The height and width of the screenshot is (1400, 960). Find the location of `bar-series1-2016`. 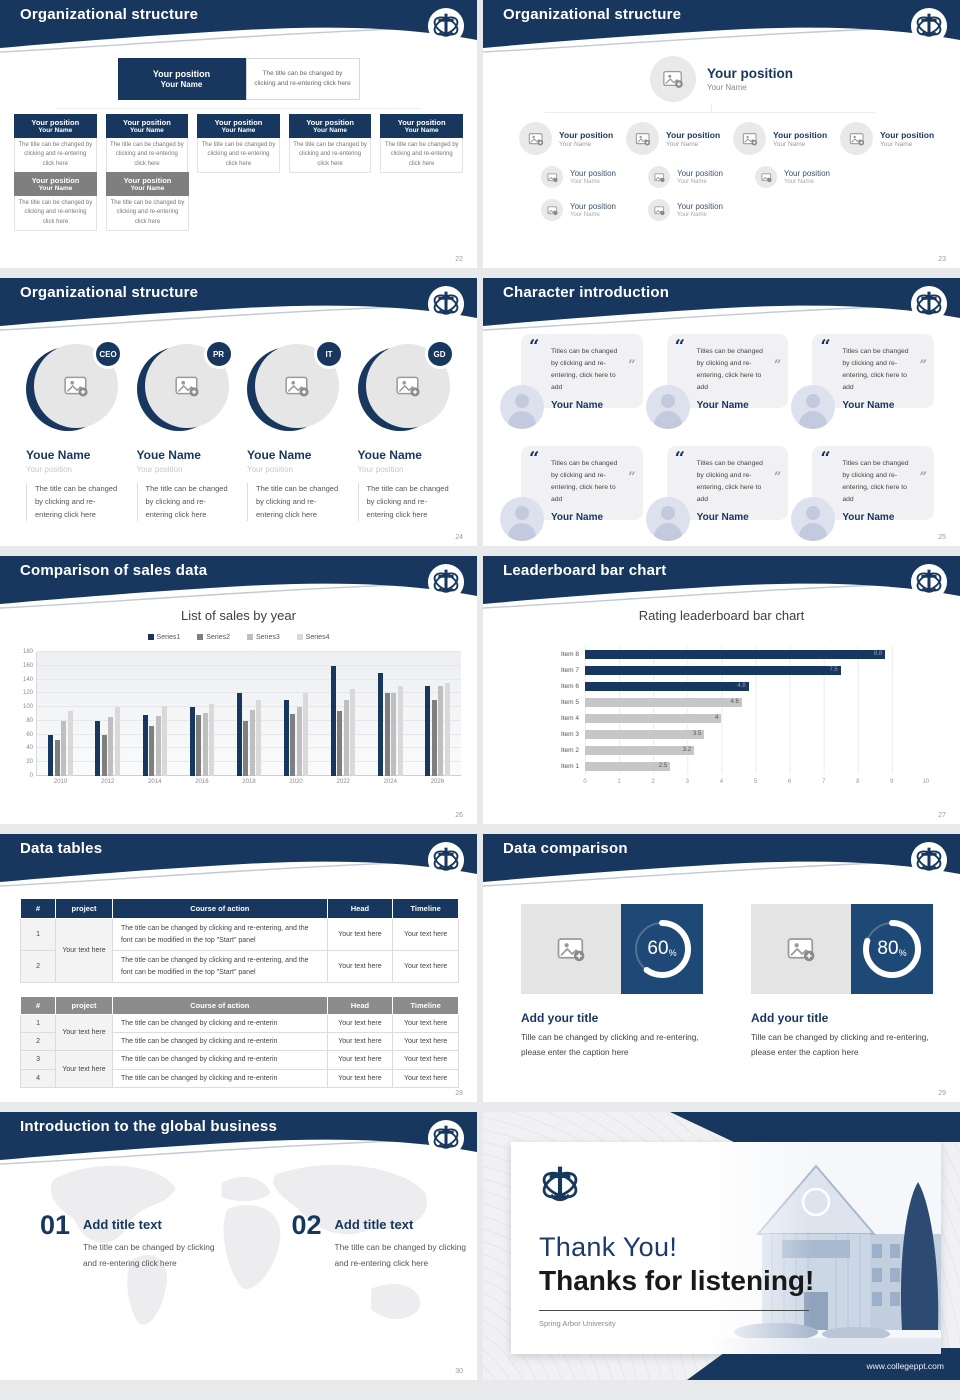

bar-series1-2016 is located at coordinates (192, 741).